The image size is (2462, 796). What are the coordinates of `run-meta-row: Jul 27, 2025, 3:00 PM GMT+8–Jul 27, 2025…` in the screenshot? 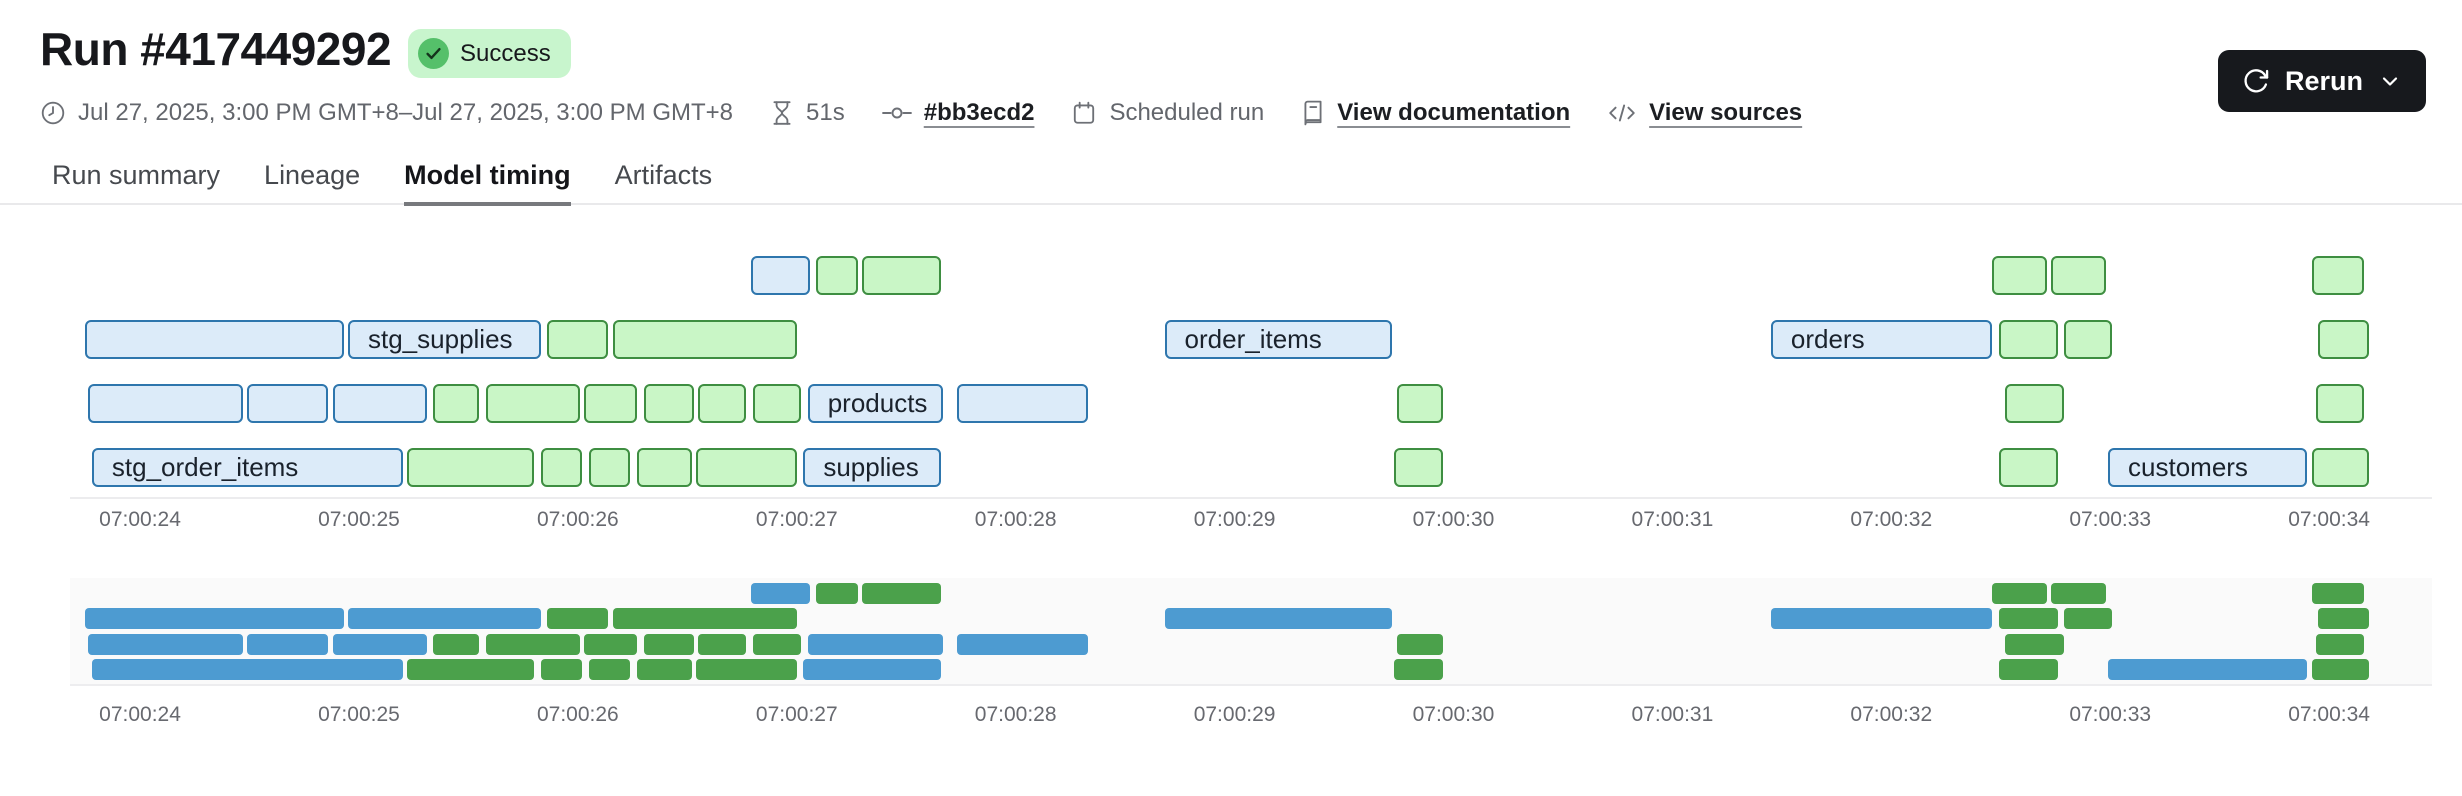 It's located at (921, 113).